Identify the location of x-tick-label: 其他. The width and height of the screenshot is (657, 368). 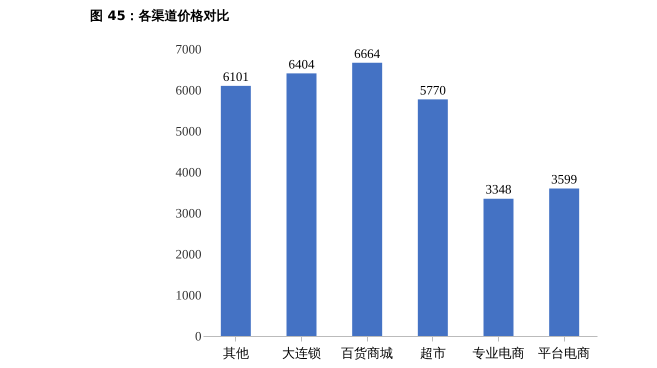
(235, 354).